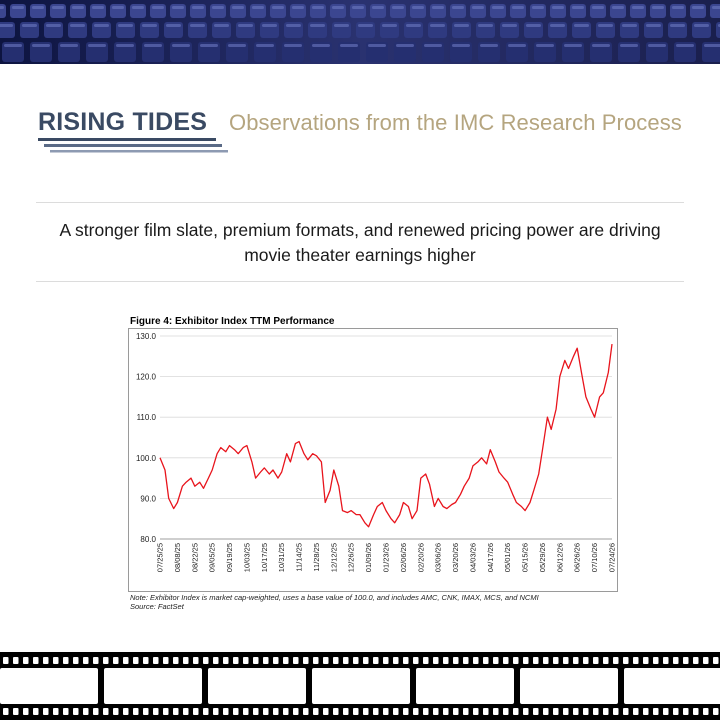 This screenshot has width=720, height=720. What do you see at coordinates (147, 417) in the screenshot?
I see `y-tick-label: 110.0` at bounding box center [147, 417].